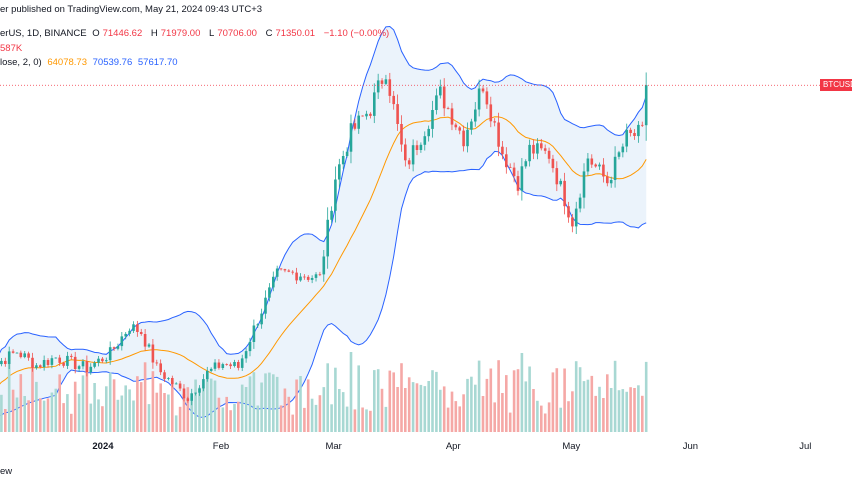 Image resolution: width=852 pixels, height=485 pixels. Describe the element at coordinates (180, 33) in the screenshot. I see `high-value: 71979.00` at that location.